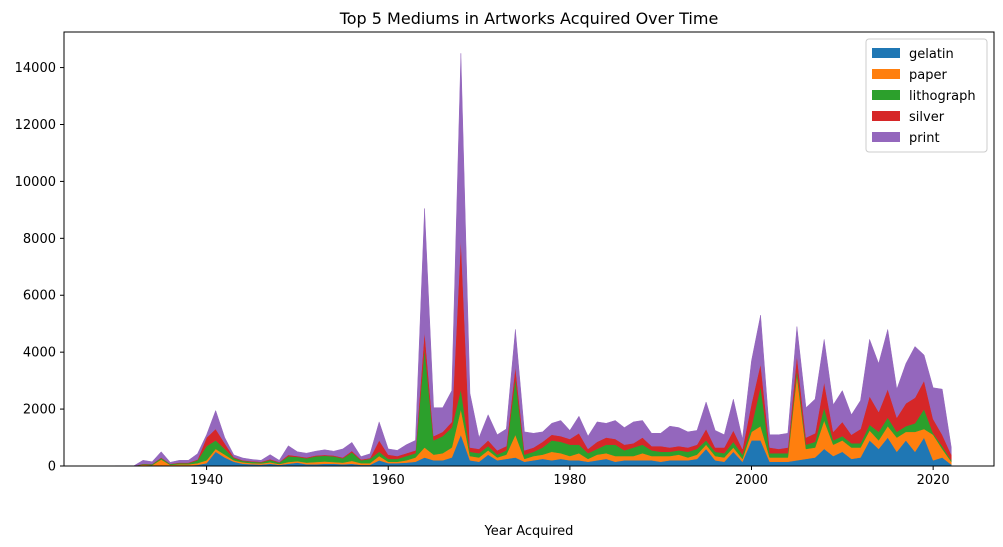 Image resolution: width=1003 pixels, height=547 pixels. What do you see at coordinates (928, 75) in the screenshot?
I see `legend-label-paper: paper` at bounding box center [928, 75].